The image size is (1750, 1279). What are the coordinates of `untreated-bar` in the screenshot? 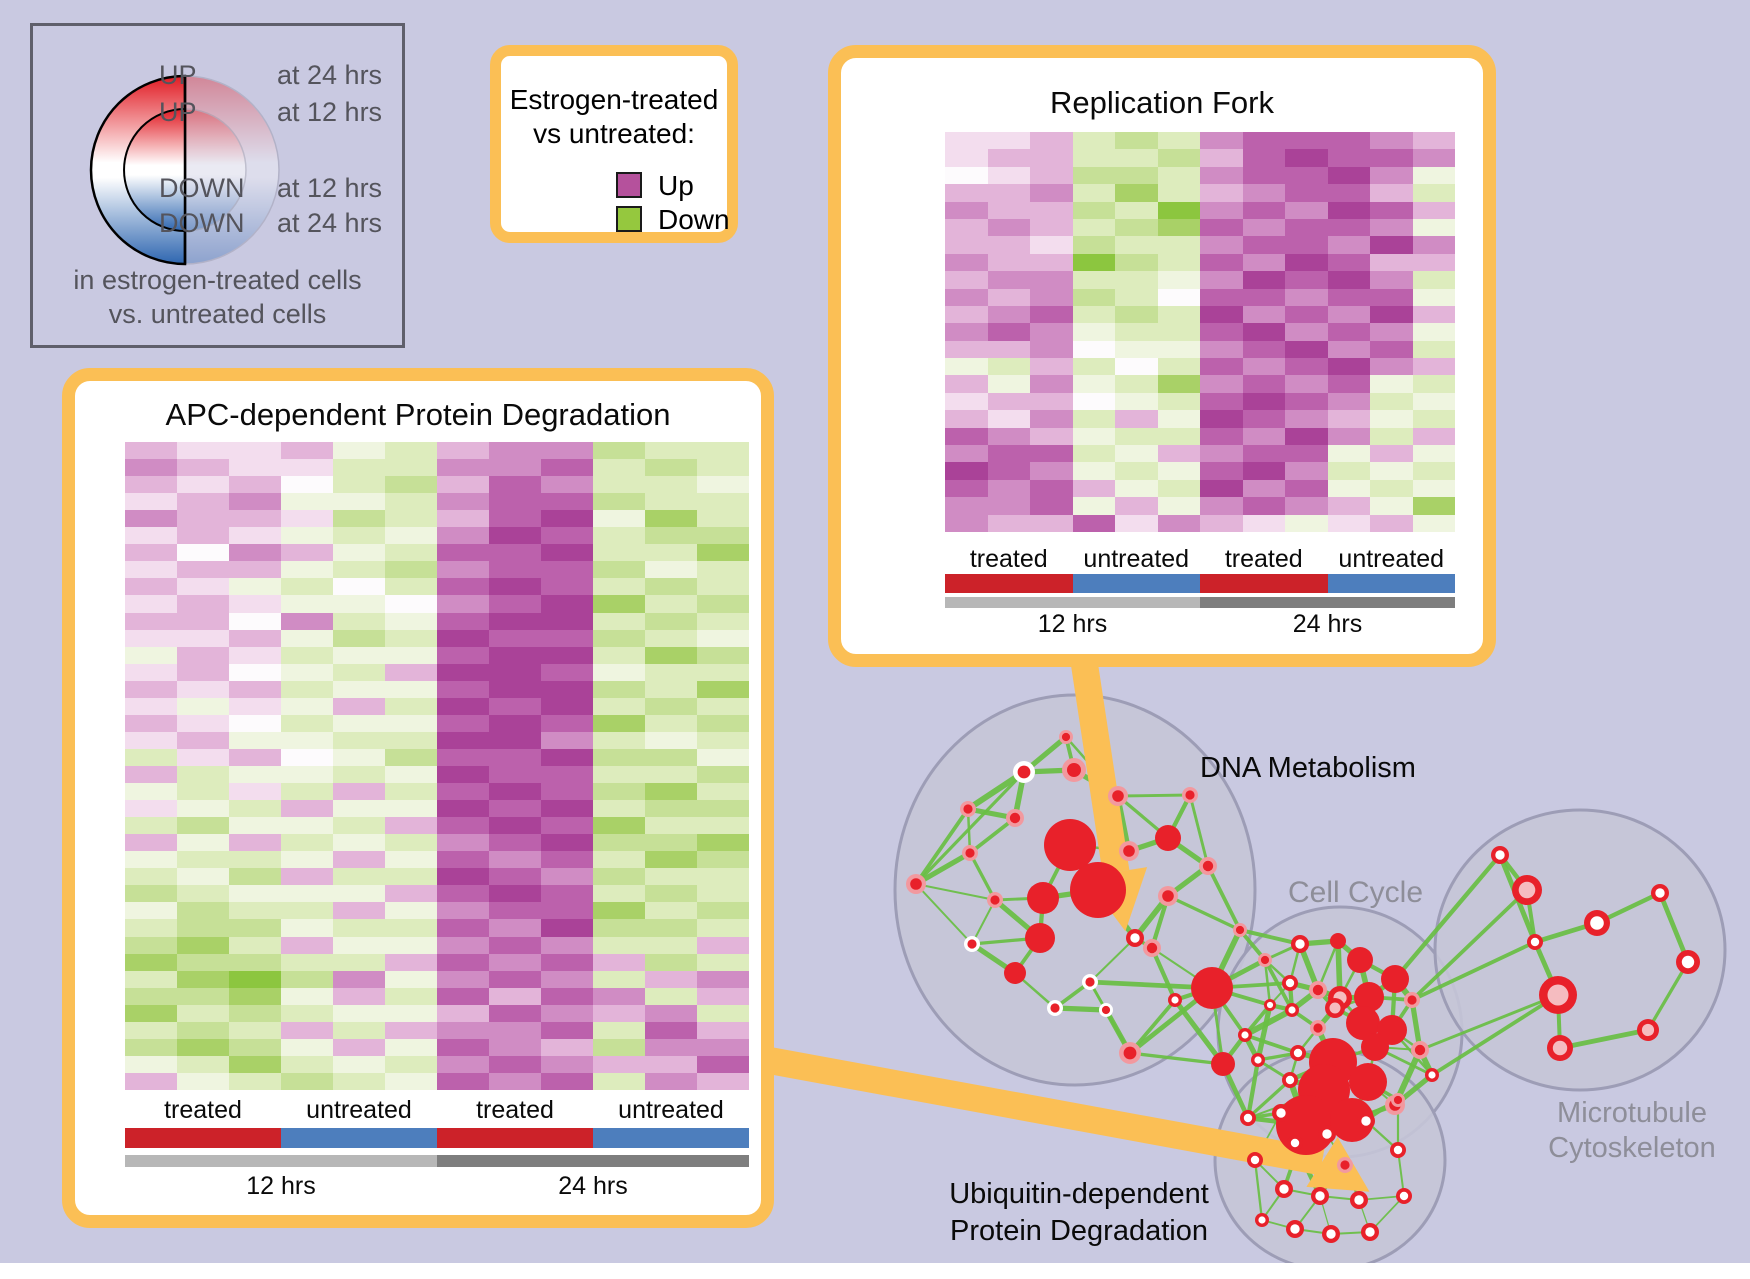 It's located at (1391, 583).